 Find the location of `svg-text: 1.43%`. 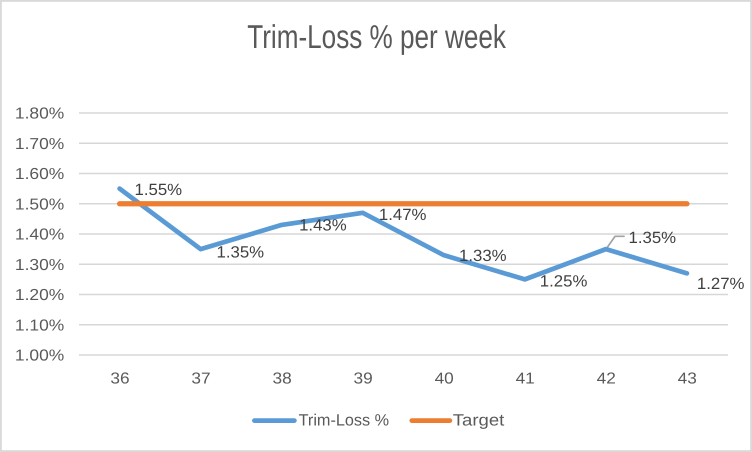

svg-text: 1.43% is located at coordinates (323, 226).